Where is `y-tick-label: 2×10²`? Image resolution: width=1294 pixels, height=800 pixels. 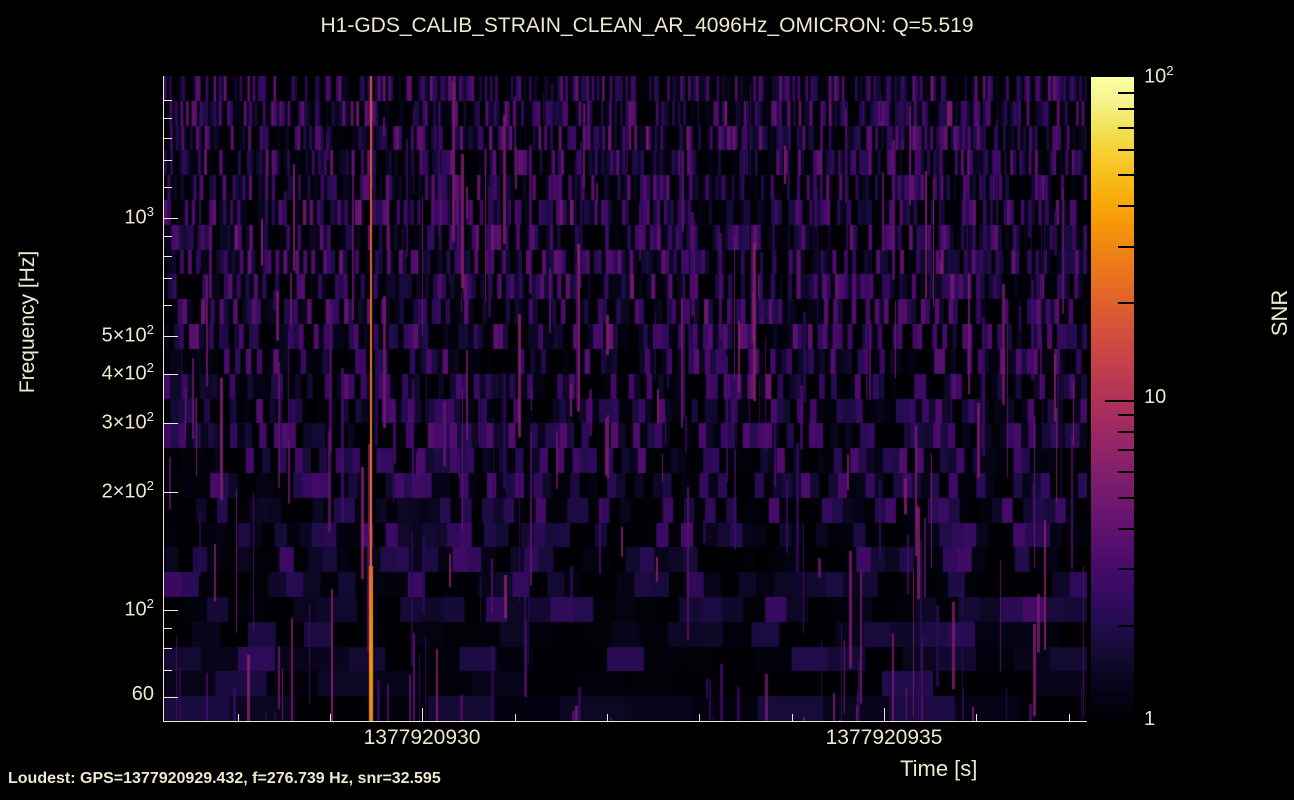
y-tick-label: 2×10² is located at coordinates (127, 490).